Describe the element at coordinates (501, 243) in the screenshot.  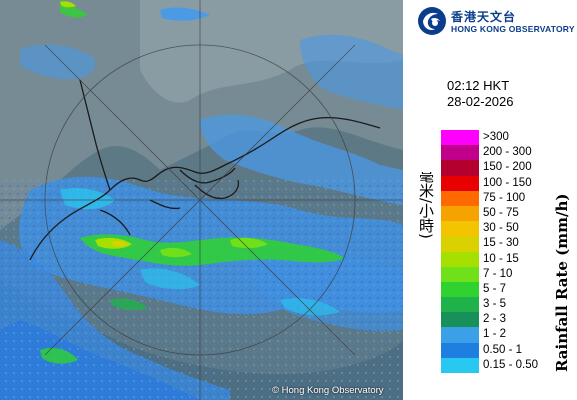
I see `legend-label: 15 - 30` at that location.